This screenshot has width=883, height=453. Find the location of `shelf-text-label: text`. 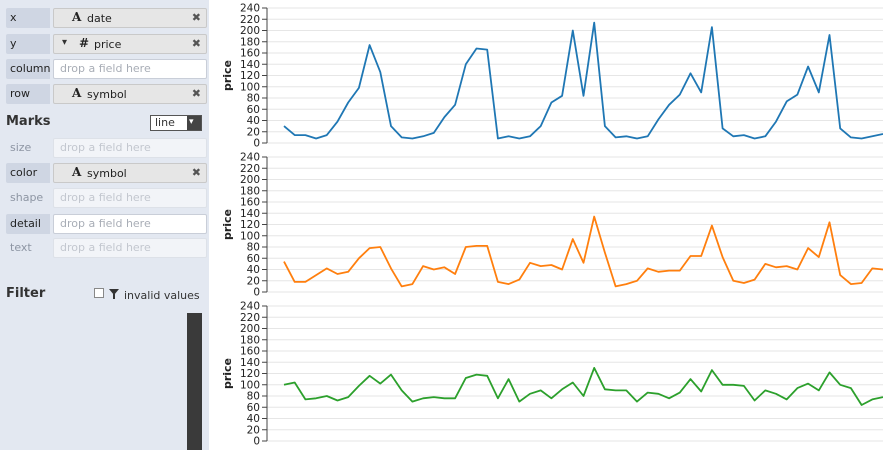

shelf-text-label: text is located at coordinates (28, 248).